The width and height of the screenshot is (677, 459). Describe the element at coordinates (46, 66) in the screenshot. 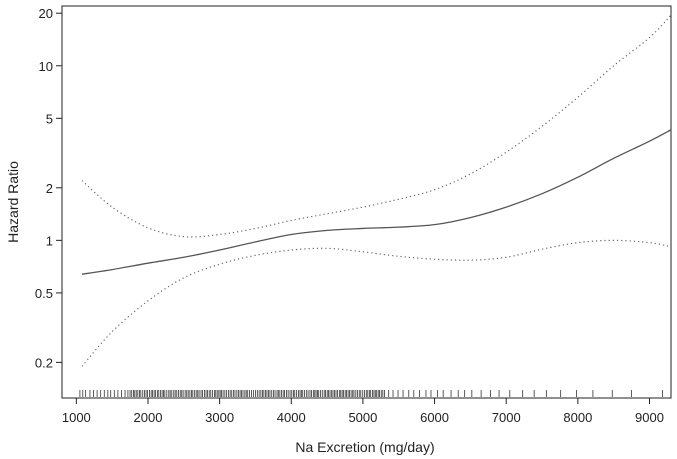

I see `y-tick-label-10: 10` at that location.